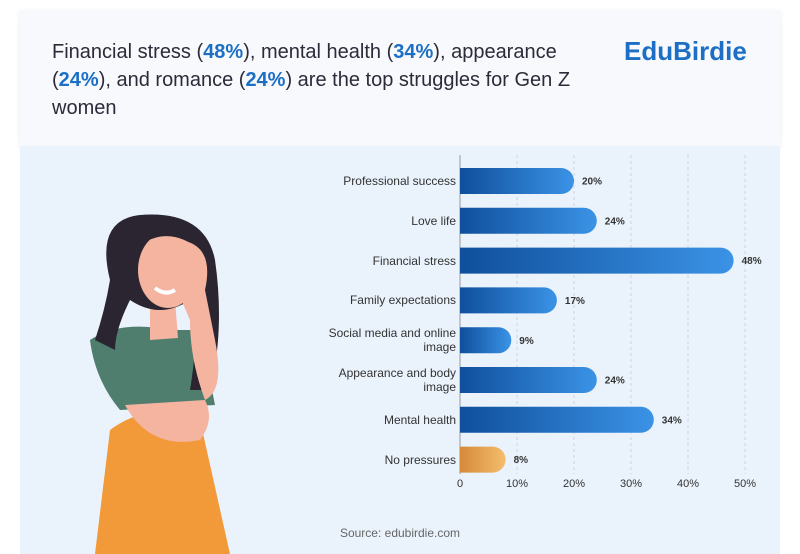  What do you see at coordinates (402, 300) in the screenshot?
I see `category-label: Family expectations` at bounding box center [402, 300].